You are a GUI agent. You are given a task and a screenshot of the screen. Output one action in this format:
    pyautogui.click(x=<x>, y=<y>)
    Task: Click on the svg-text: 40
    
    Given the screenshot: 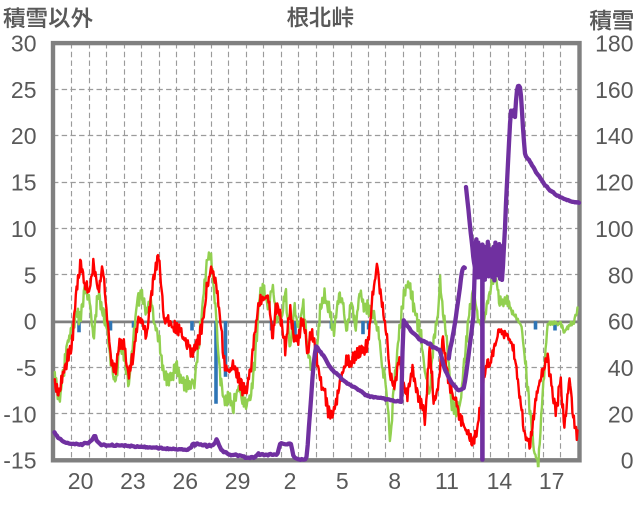 What is the action you would take?
    pyautogui.click(x=621, y=368)
    